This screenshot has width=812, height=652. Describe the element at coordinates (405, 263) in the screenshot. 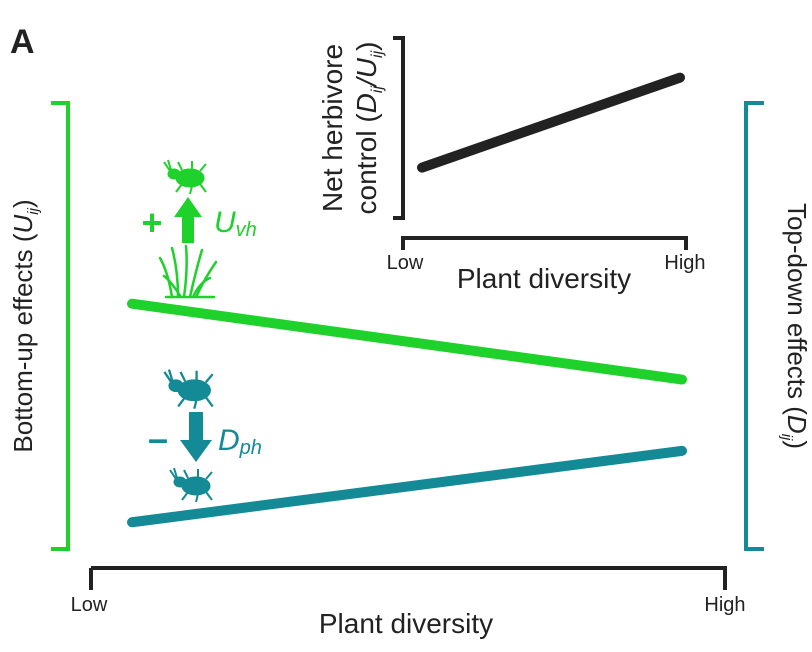

I see `inset-x-tick-low: Low` at that location.